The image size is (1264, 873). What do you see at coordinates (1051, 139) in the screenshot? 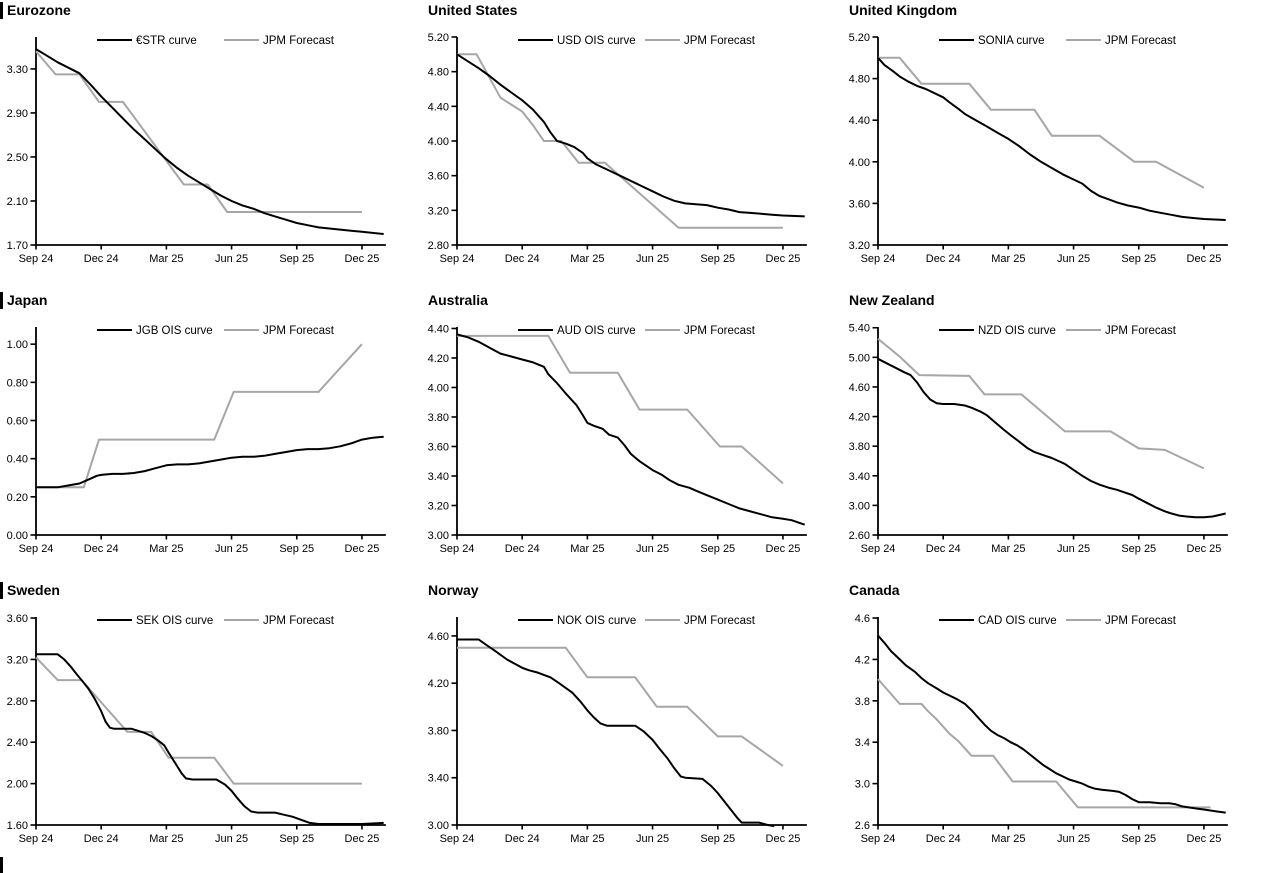
I see `series-line-sonia-curve` at bounding box center [1051, 139].